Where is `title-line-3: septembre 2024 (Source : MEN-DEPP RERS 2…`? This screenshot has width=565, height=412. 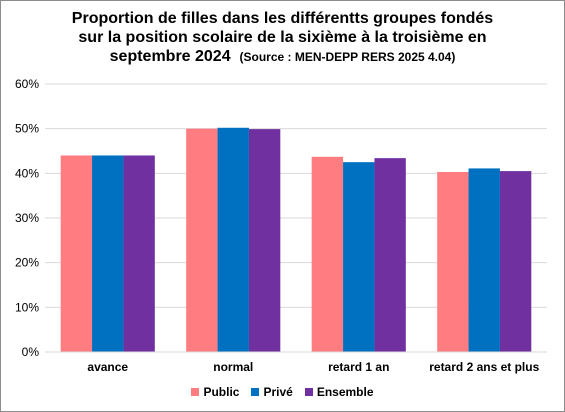 title-line-3: septembre 2024 (Source : MEN-DEPP RERS 2… is located at coordinates (282, 57).